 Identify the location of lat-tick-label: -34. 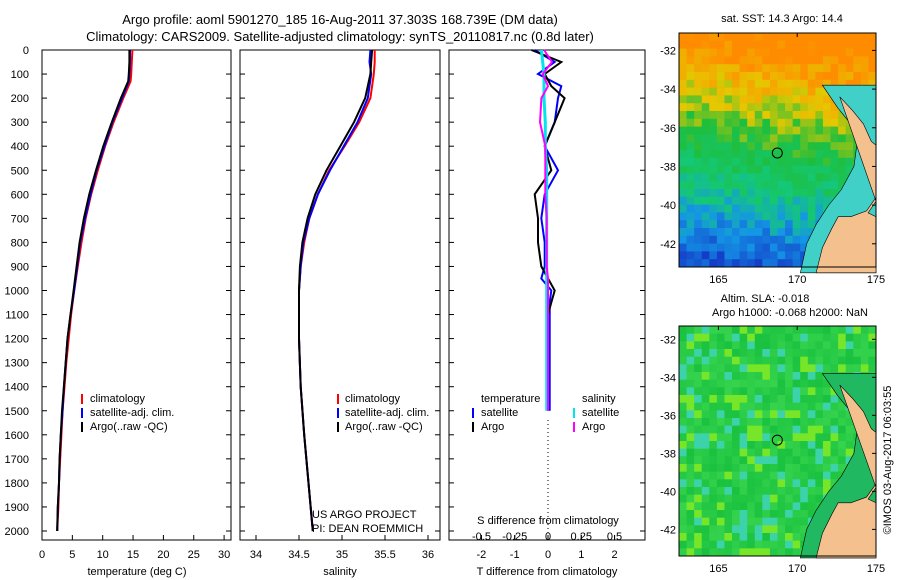
(668, 378).